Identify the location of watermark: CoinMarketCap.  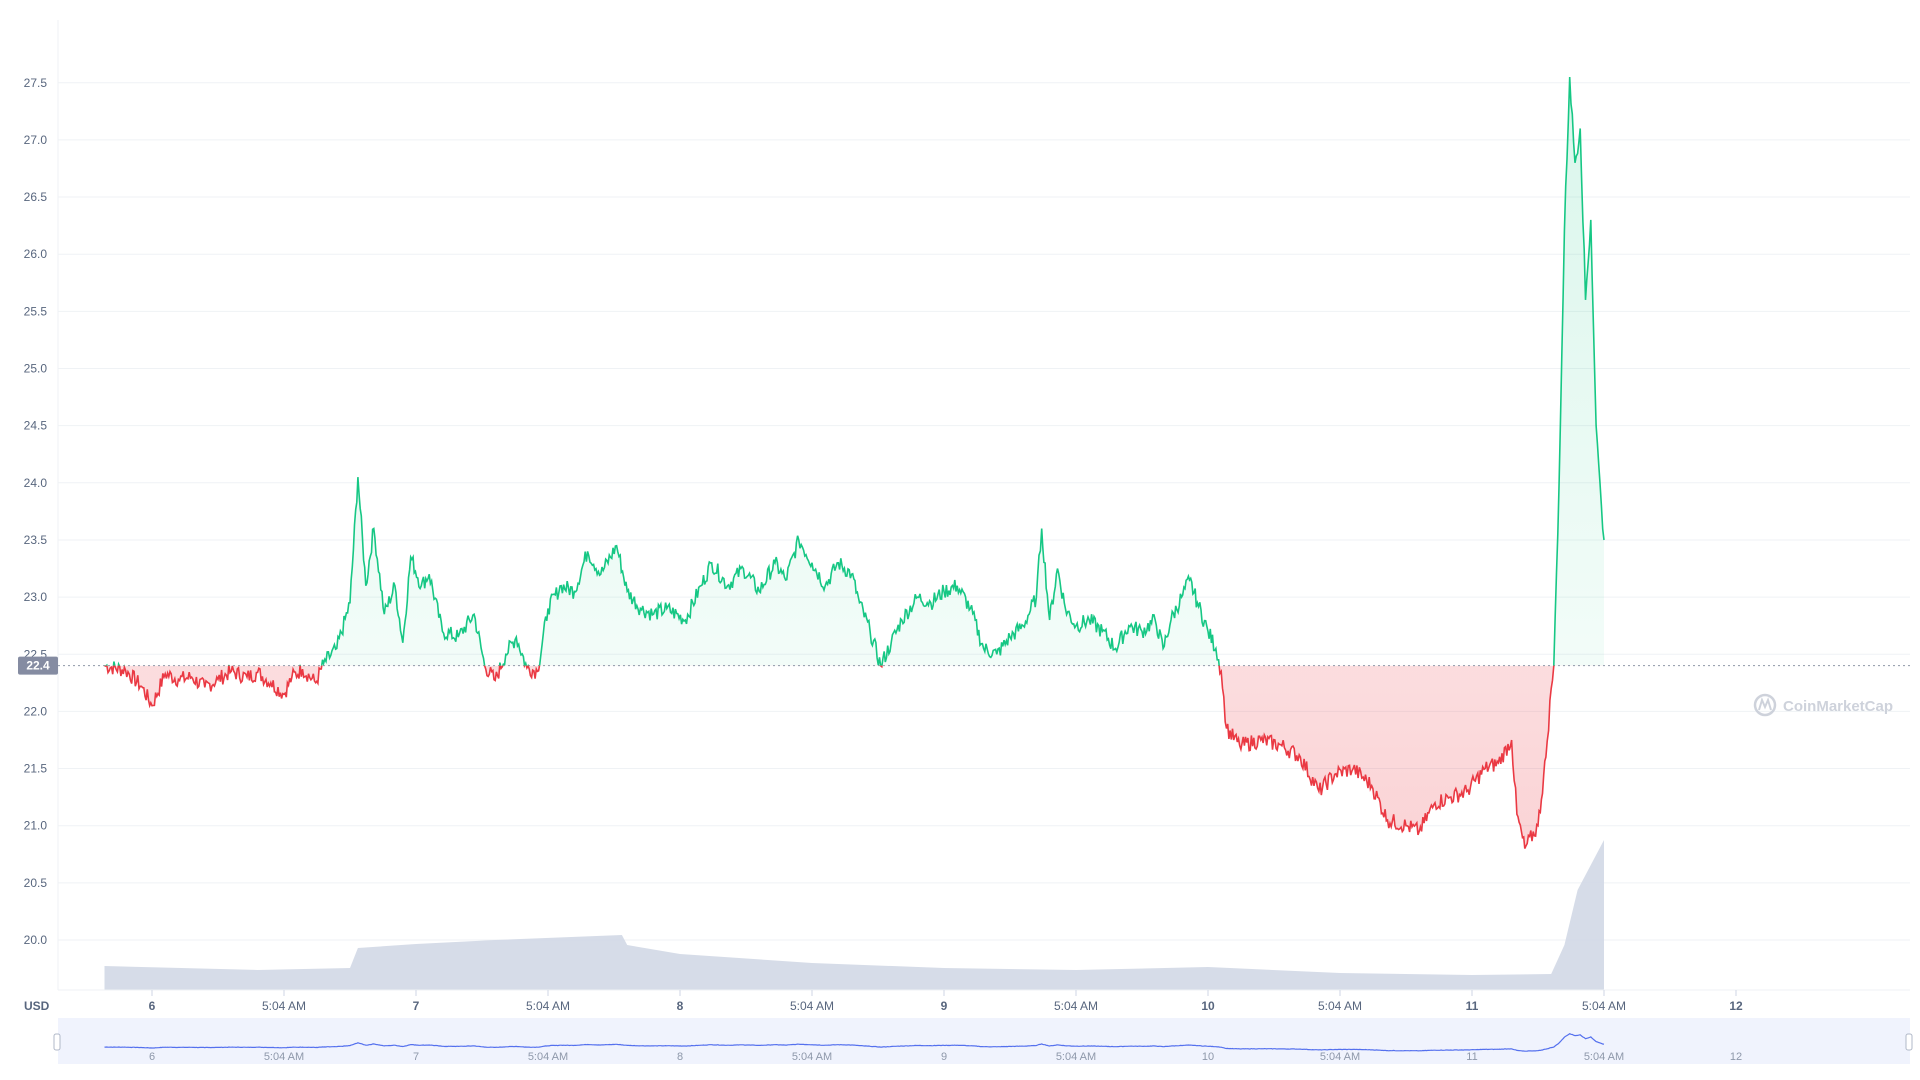
(1823, 705).